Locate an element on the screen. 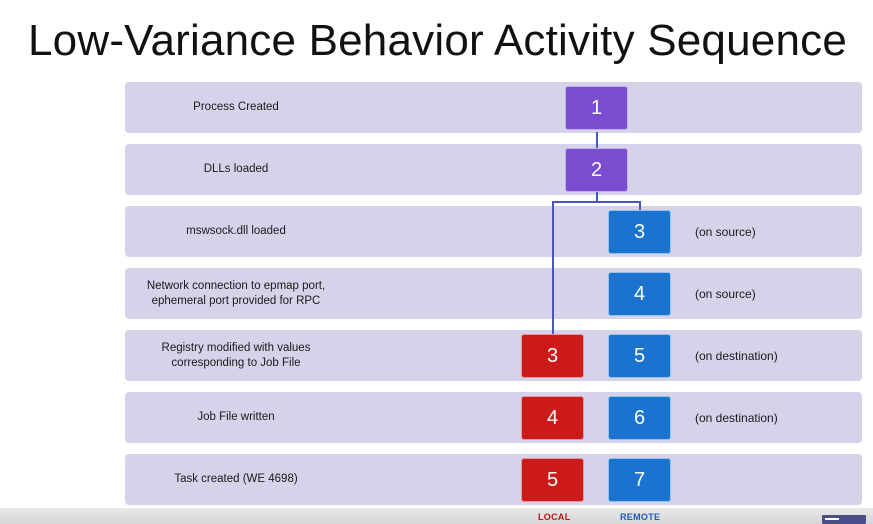 The height and width of the screenshot is (524, 873). remote-step-box: 4 is located at coordinates (639, 294).